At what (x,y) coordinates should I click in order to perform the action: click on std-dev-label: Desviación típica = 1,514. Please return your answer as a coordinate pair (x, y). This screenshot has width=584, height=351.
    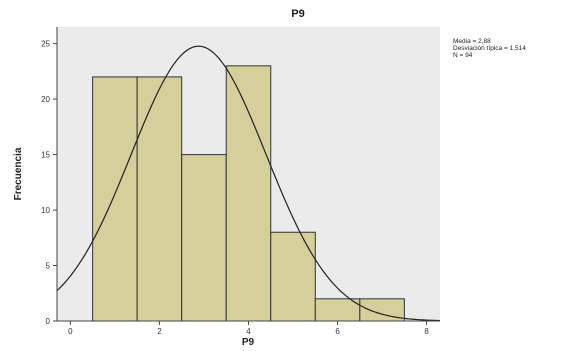
    Looking at the image, I should click on (489, 48).